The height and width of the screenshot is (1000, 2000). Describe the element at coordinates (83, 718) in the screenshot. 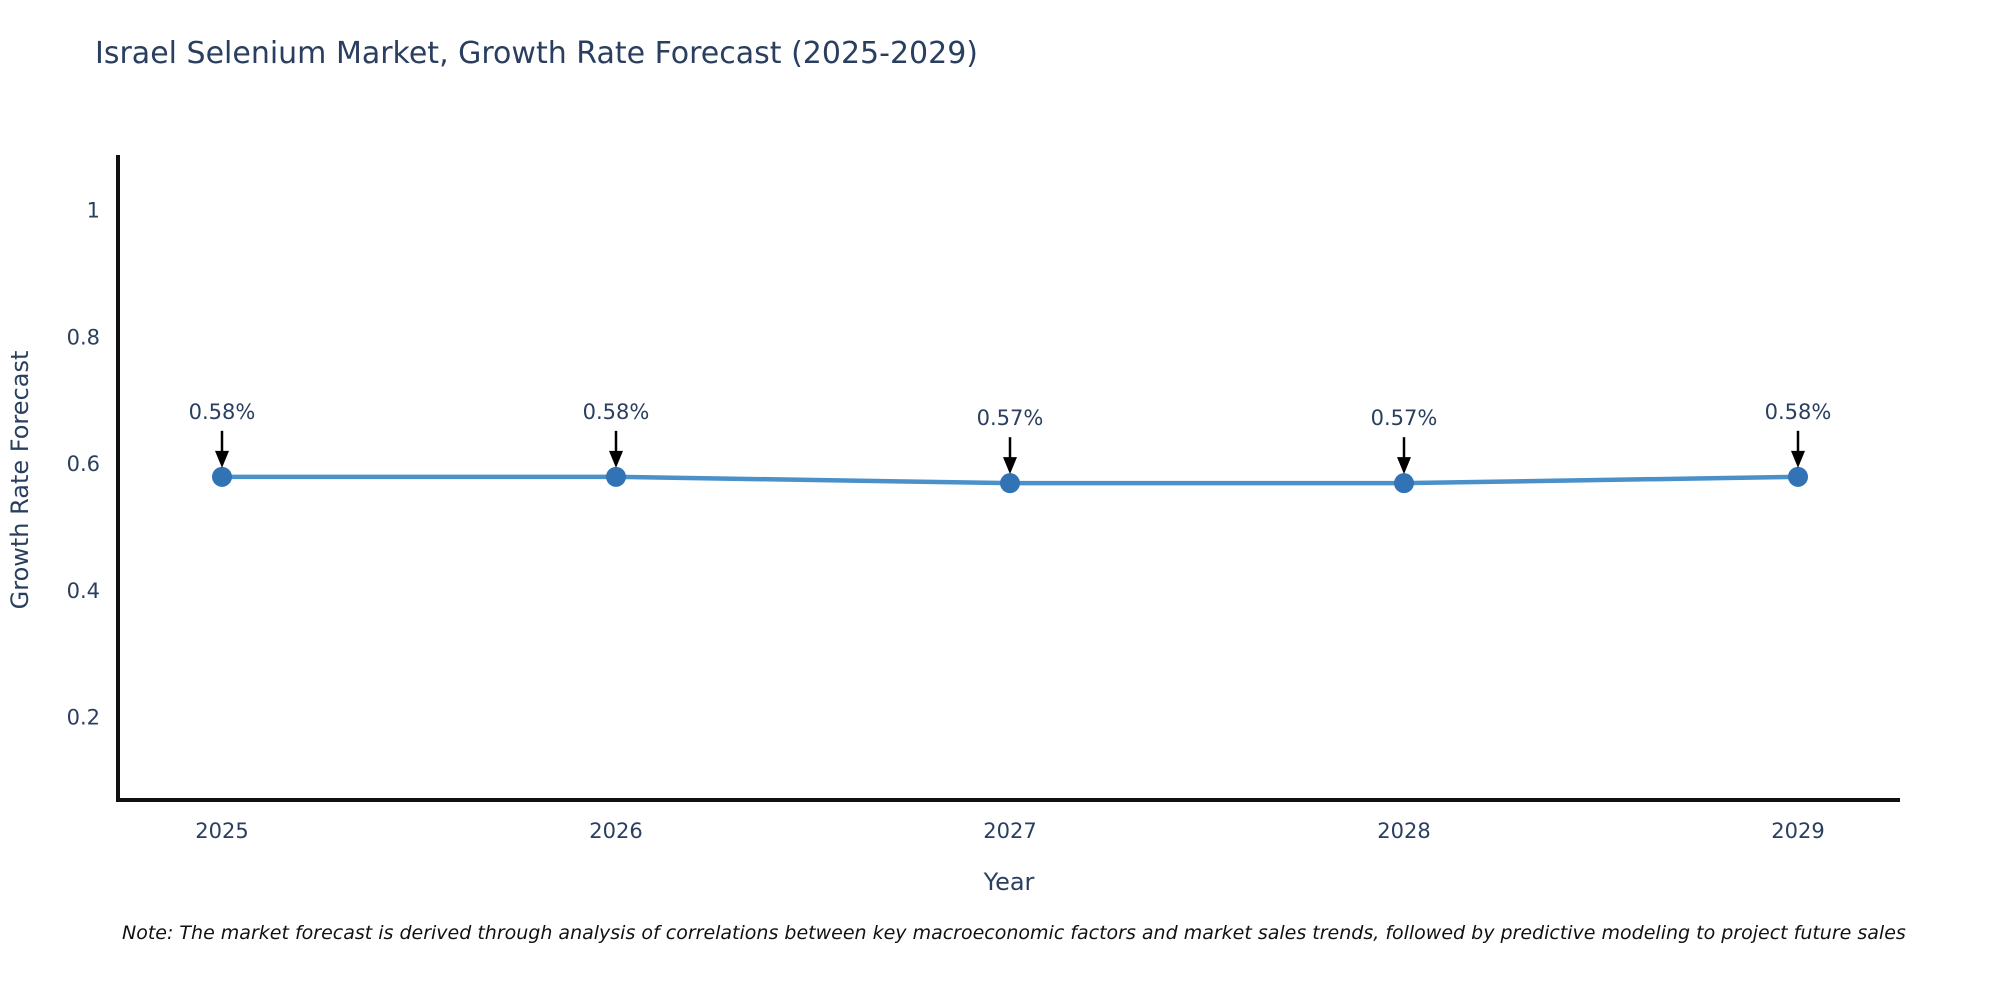

I see `y-tick-label: 0.2` at that location.